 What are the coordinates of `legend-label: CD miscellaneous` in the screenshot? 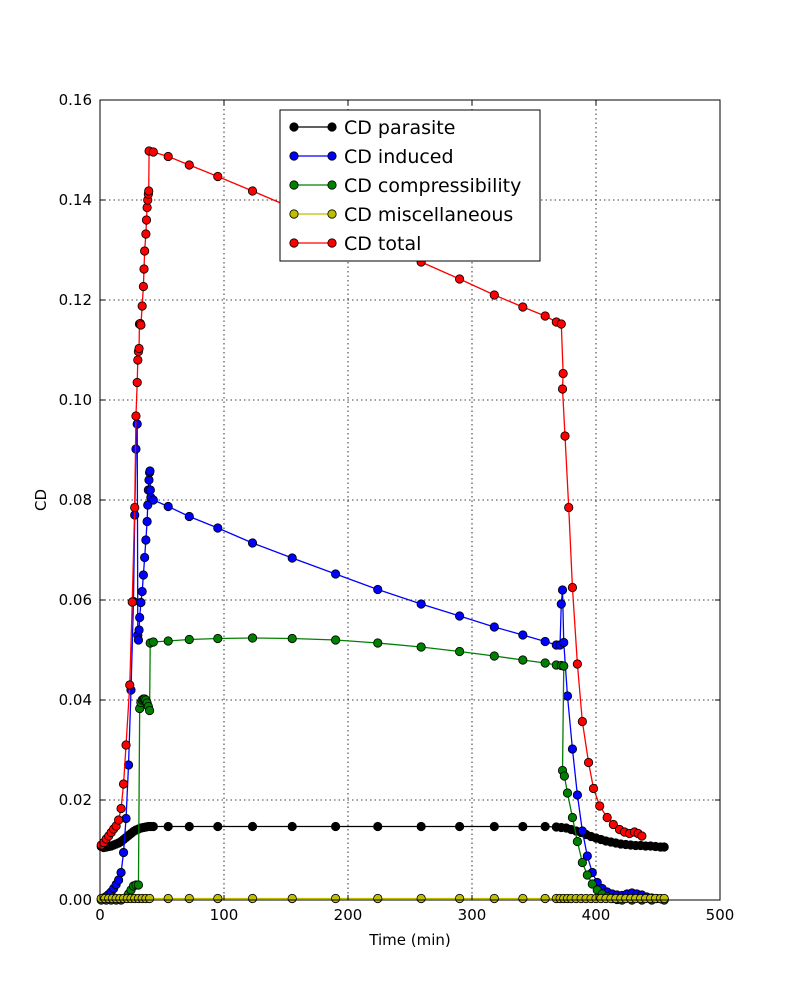 It's located at (428, 215).